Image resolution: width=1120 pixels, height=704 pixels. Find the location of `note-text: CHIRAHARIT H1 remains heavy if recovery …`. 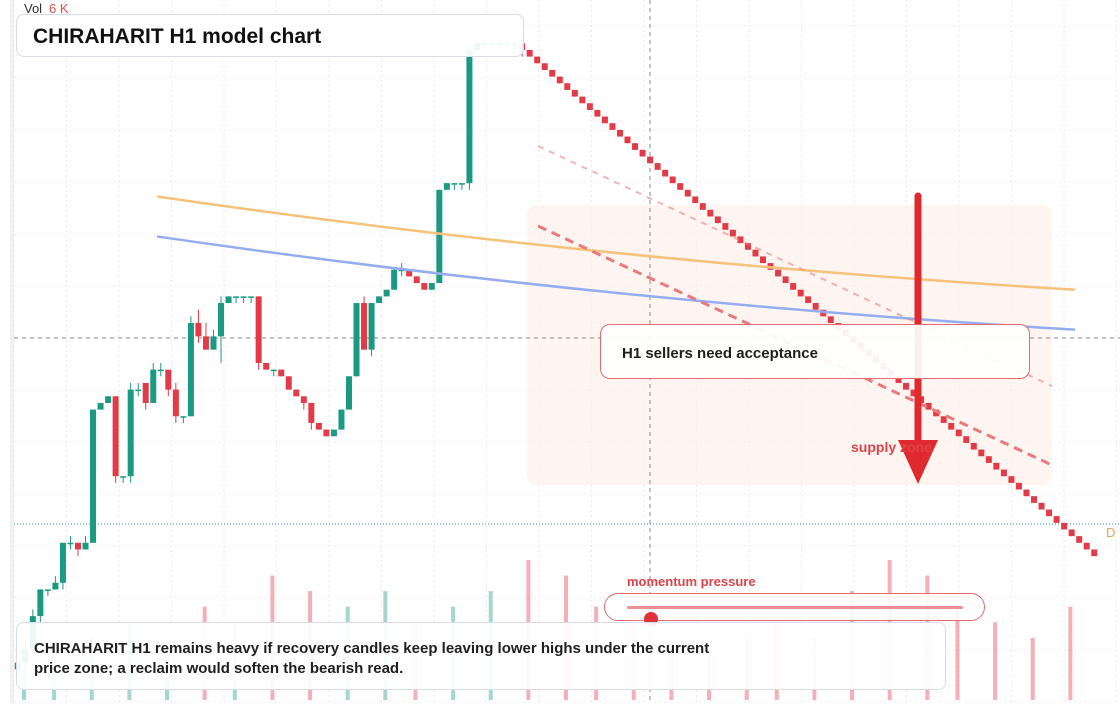

note-text: CHIRAHARIT H1 remains heavy if recovery … is located at coordinates (372, 658).